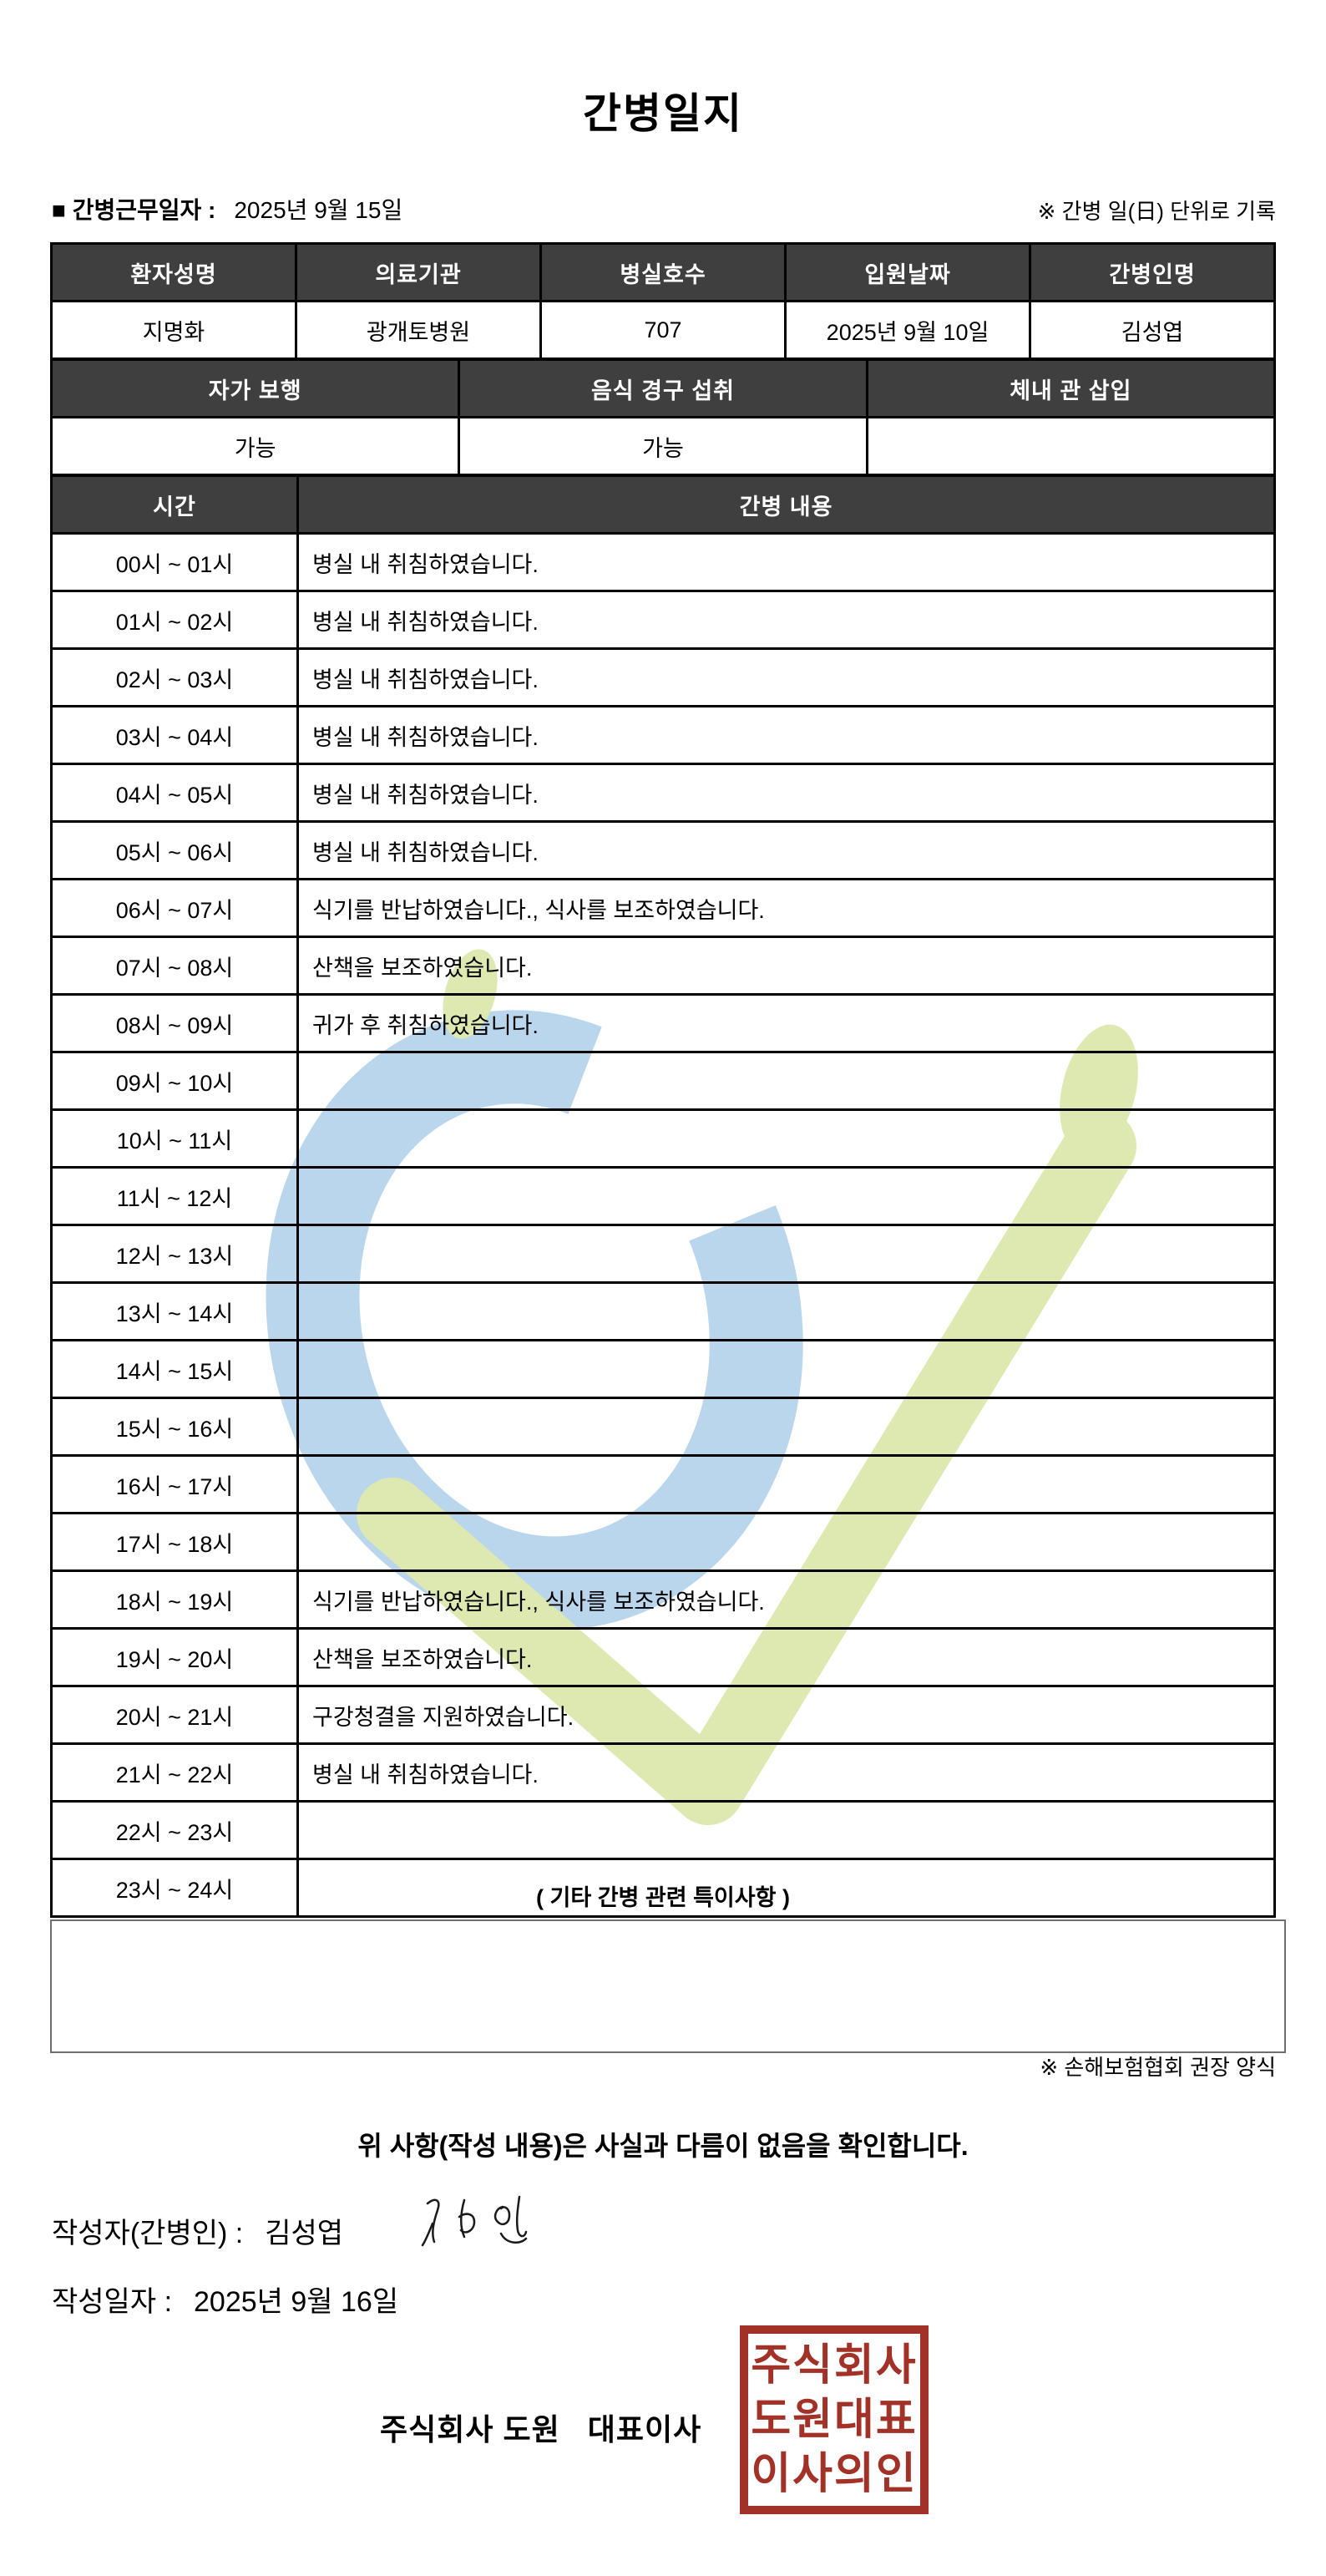 This screenshot has width=1326, height=2576. Describe the element at coordinates (663, 2146) in the screenshot. I see `confirmation-statement: 위 사항(작성 내용)은 사실과 다름이 없음을 확인합니다.` at that location.